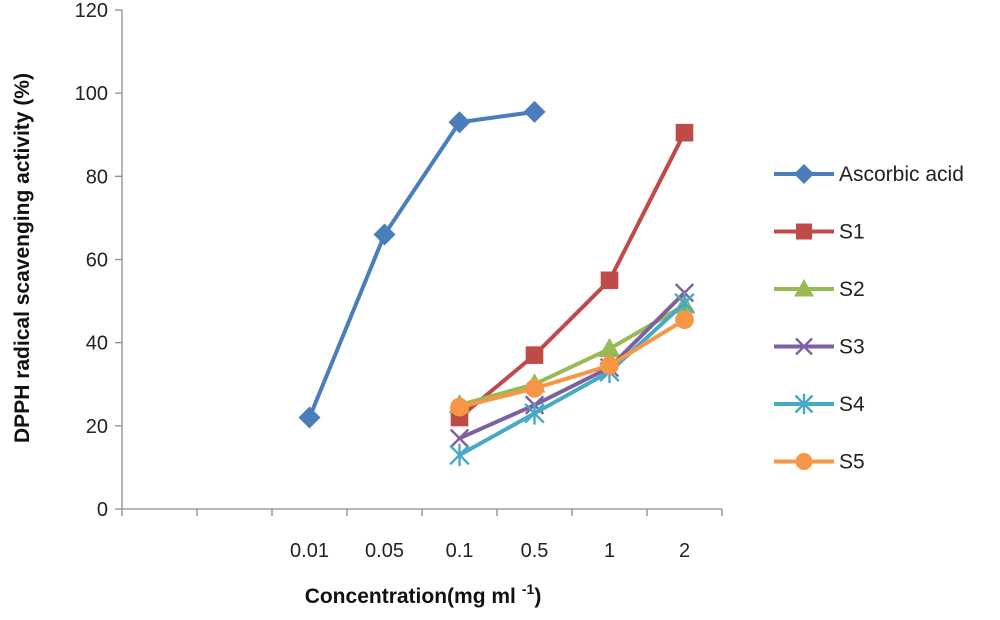 The width and height of the screenshot is (1000, 620). Describe the element at coordinates (97, 427) in the screenshot. I see `y-tick-label: 20` at that location.